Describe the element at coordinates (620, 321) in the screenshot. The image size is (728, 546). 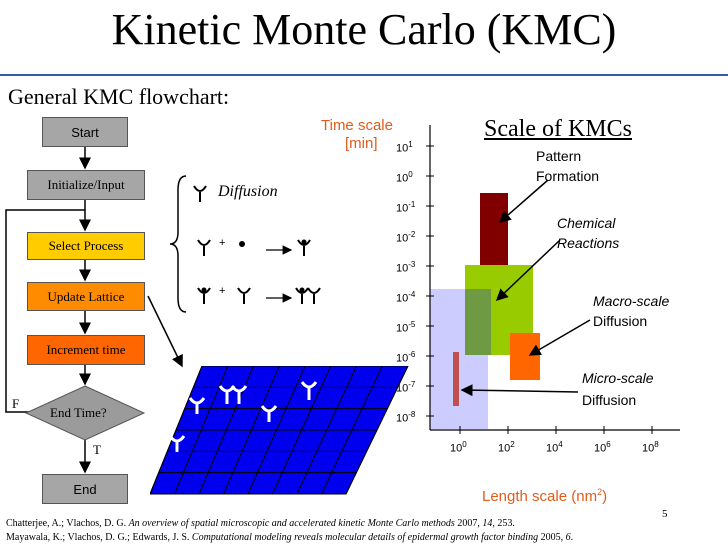
I see `macro-label-2: Diffusion` at that location.